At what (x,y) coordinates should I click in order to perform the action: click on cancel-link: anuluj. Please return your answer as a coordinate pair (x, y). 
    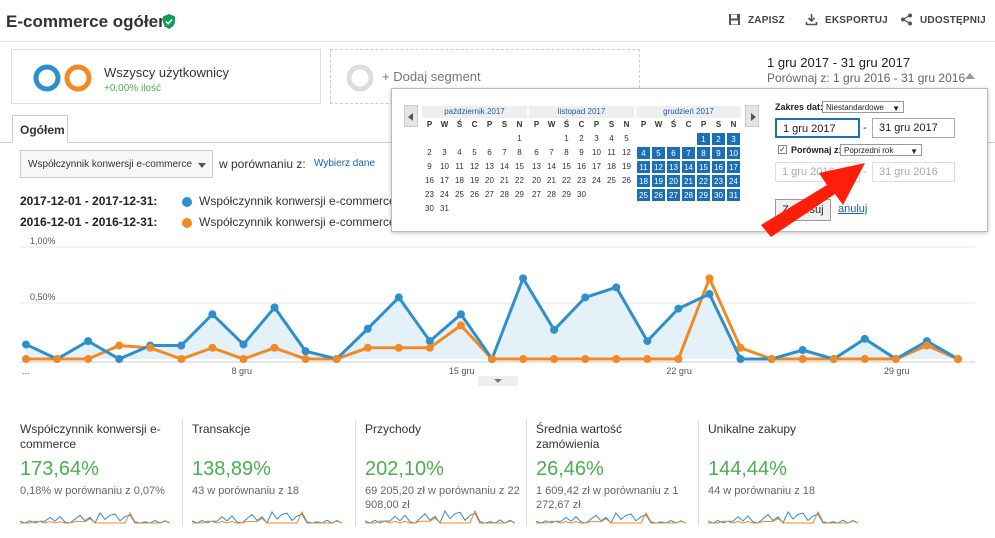
    Looking at the image, I should click on (853, 209).